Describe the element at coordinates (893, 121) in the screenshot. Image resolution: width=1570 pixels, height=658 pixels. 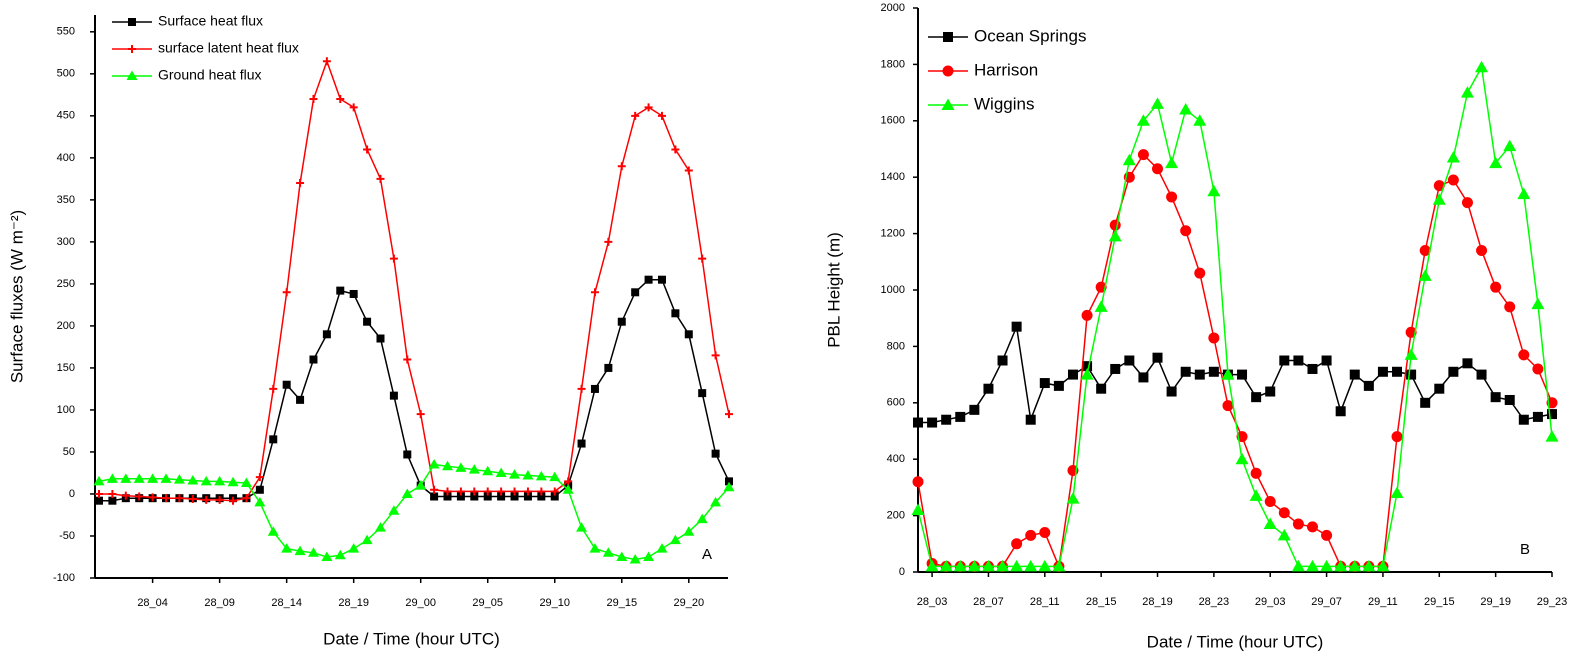
I see `y-tick-label: 1600` at that location.